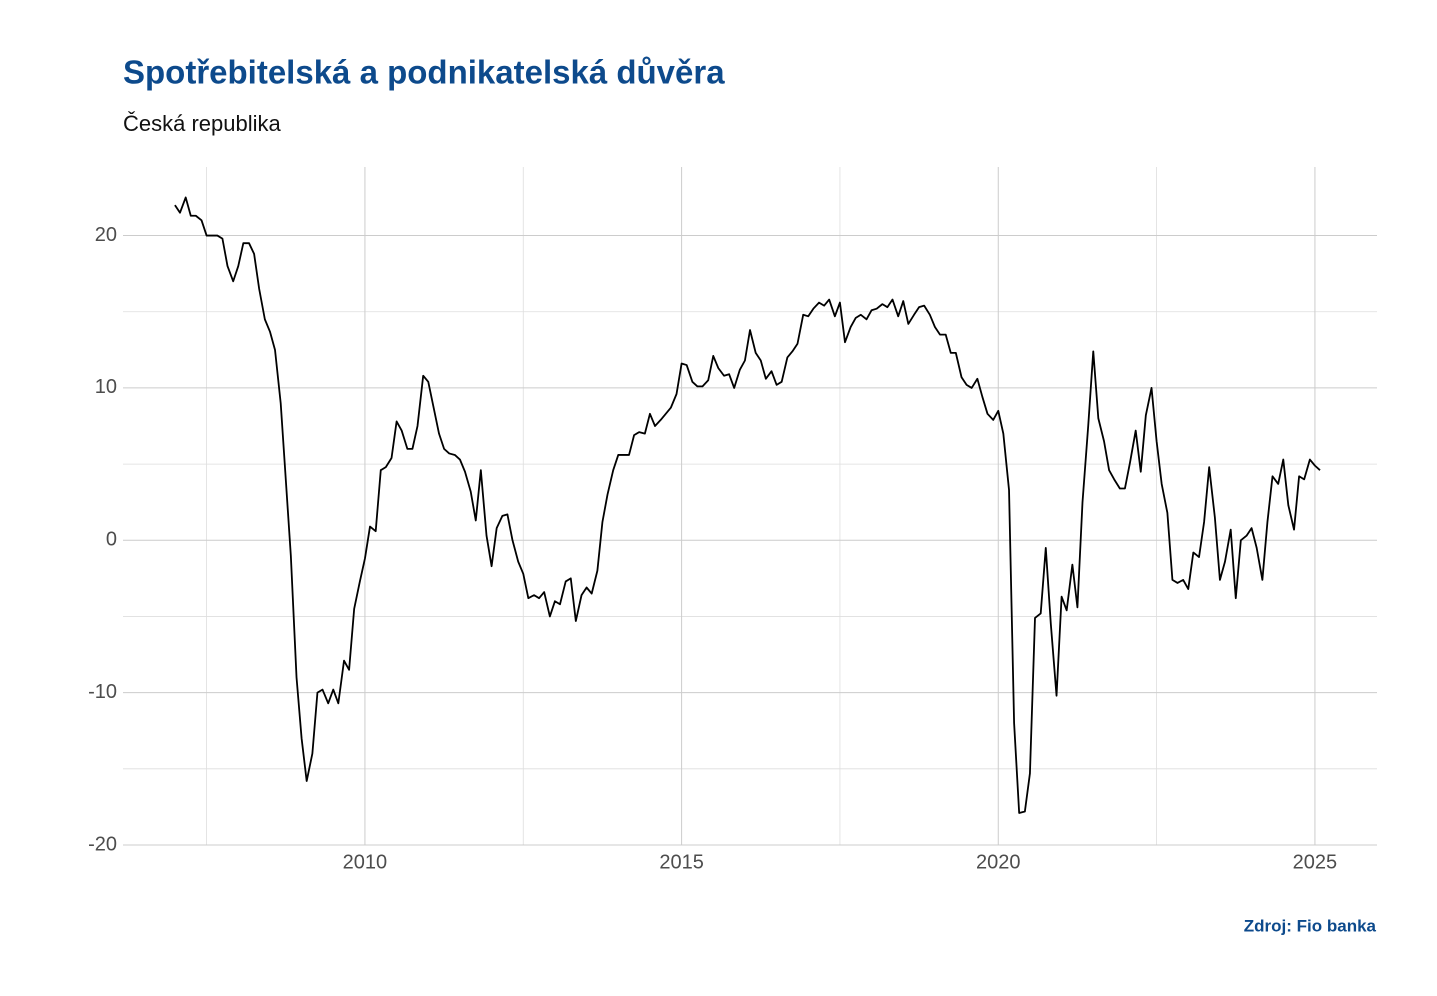 This screenshot has height=996, width=1437. What do you see at coordinates (202, 123) in the screenshot?
I see `chart-subtitle: Česká republika` at bounding box center [202, 123].